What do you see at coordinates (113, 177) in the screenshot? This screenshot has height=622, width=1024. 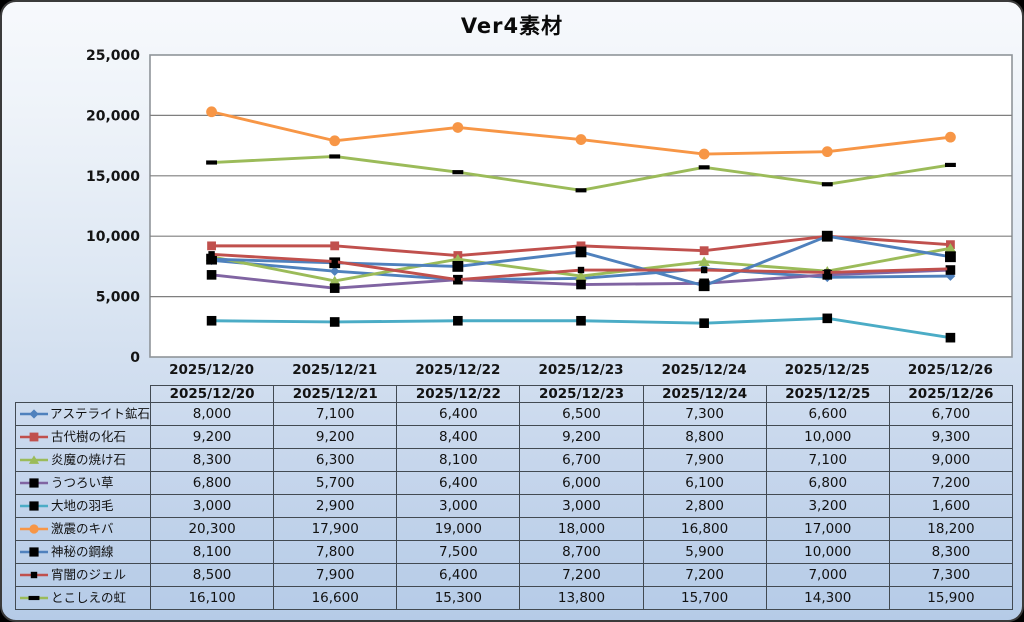 I see `y-tick-label: 15,000` at bounding box center [113, 177].